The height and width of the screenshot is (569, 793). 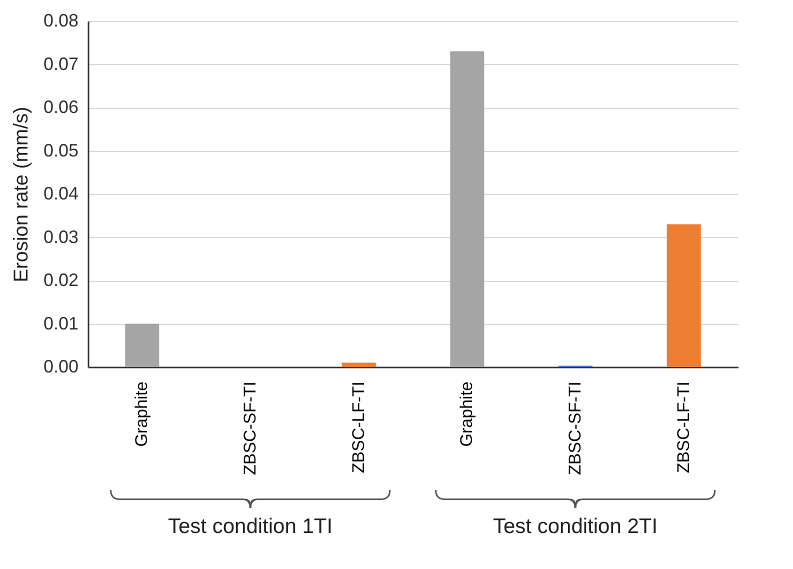 What do you see at coordinates (60, 64) in the screenshot?
I see `y-tick-label: 0.07` at bounding box center [60, 64].